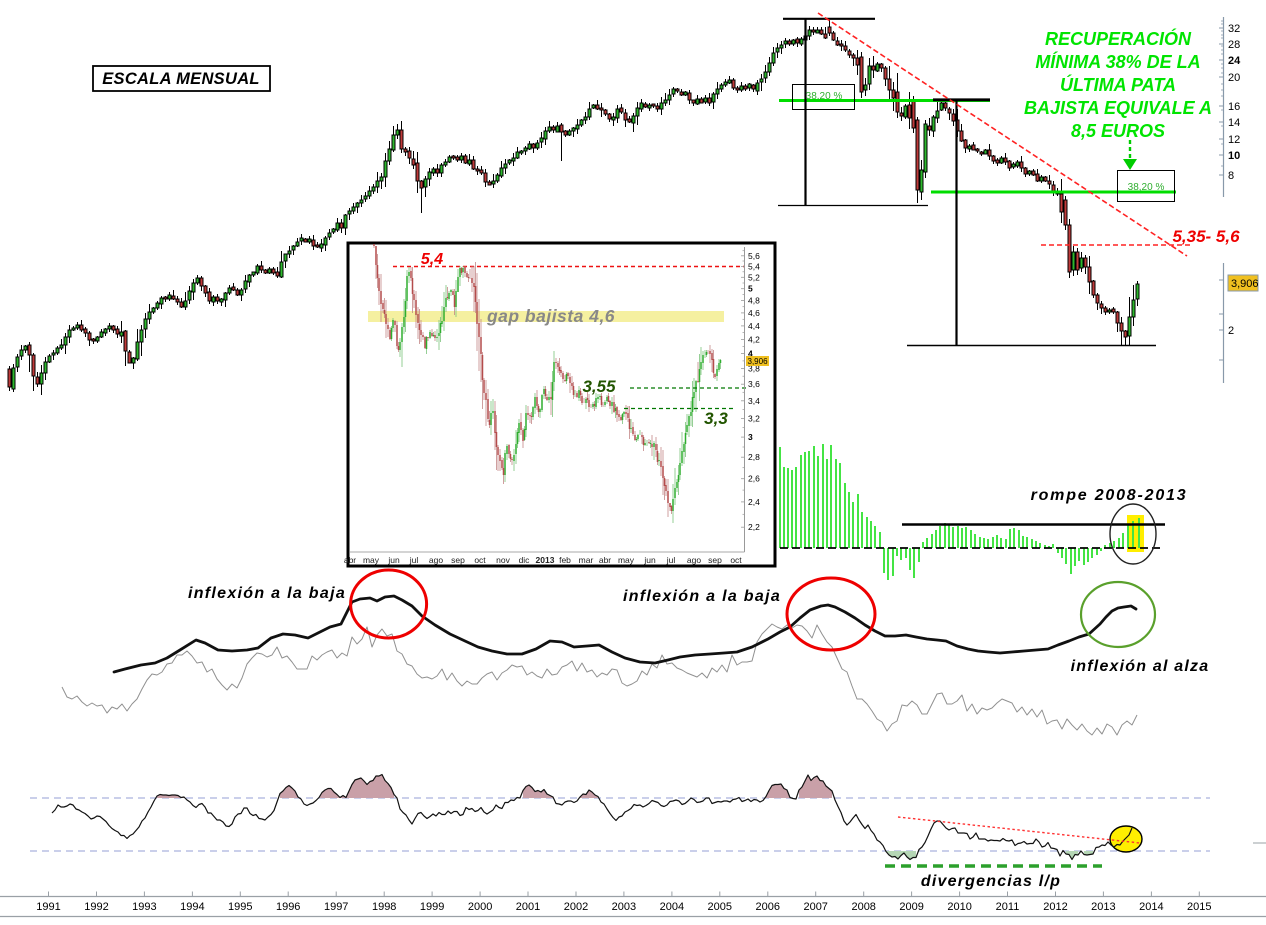 This screenshot has width=1266, height=925. What do you see at coordinates (1234, 29) in the screenshot?
I see `svg-text: 32` at bounding box center [1234, 29].